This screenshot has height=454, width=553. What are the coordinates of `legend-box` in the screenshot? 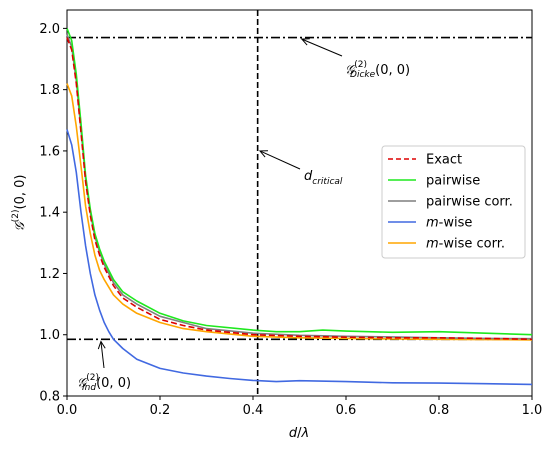 It's located at (453, 202).